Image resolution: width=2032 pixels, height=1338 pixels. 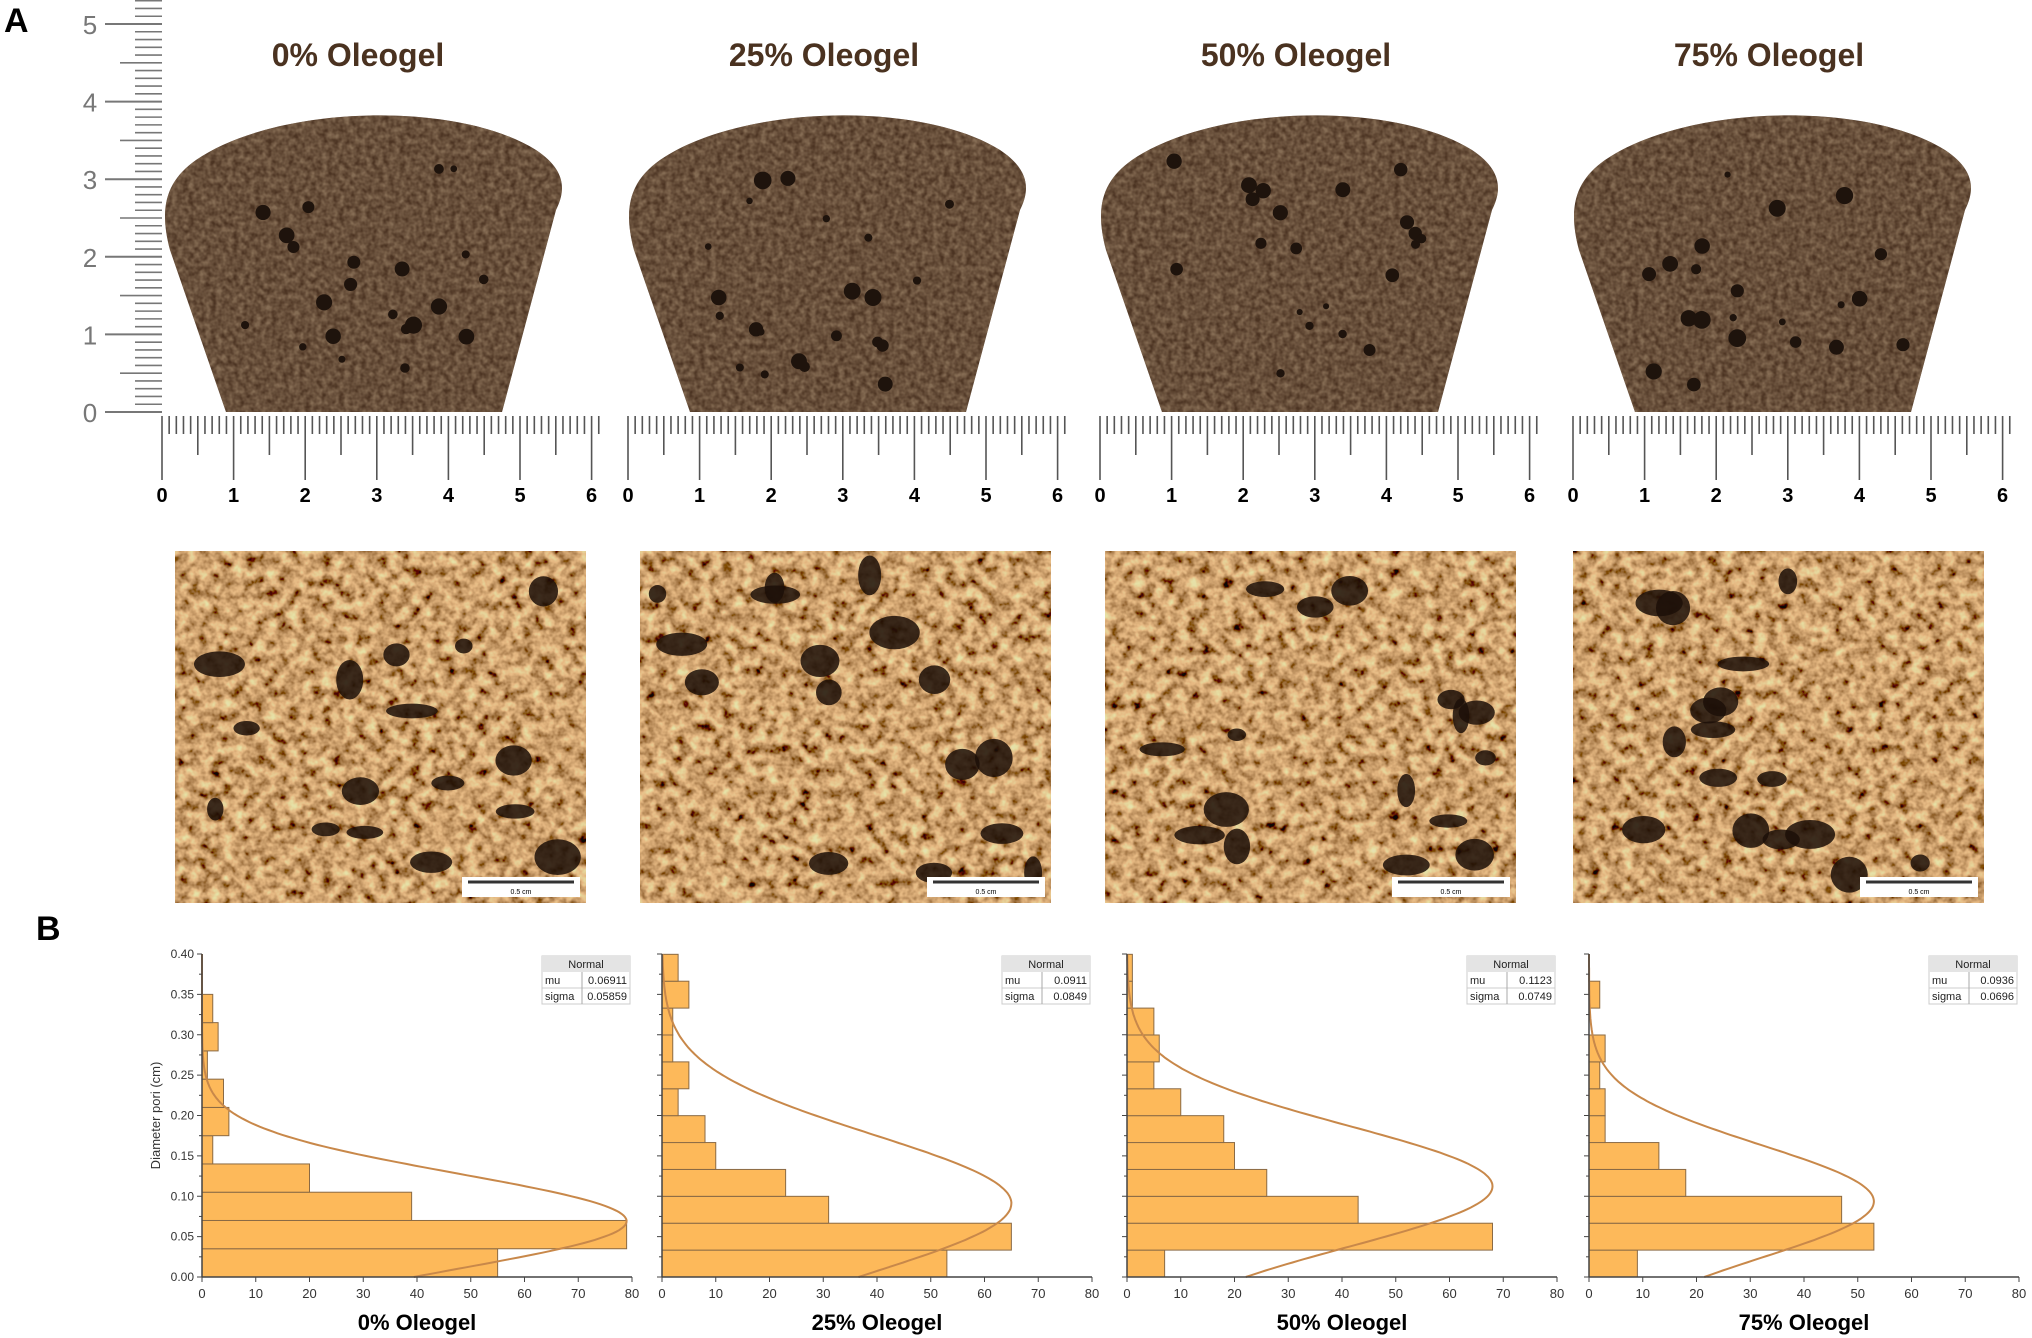 What do you see at coordinates (1070, 981) in the screenshot?
I see `legend-mu-value: 0.0911` at bounding box center [1070, 981].